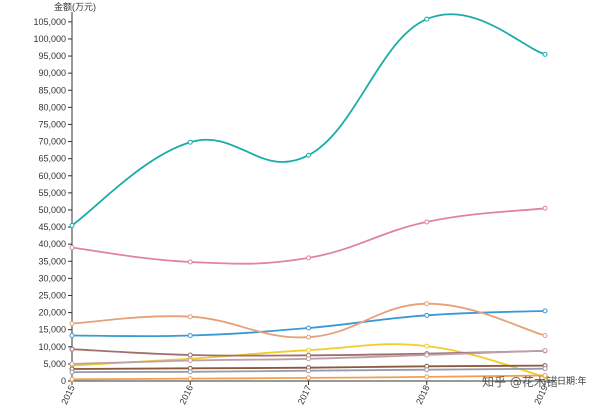 This screenshot has height=413, width=600. What do you see at coordinates (187, 395) in the screenshot?
I see `x-tick-label: 2016` at bounding box center [187, 395].